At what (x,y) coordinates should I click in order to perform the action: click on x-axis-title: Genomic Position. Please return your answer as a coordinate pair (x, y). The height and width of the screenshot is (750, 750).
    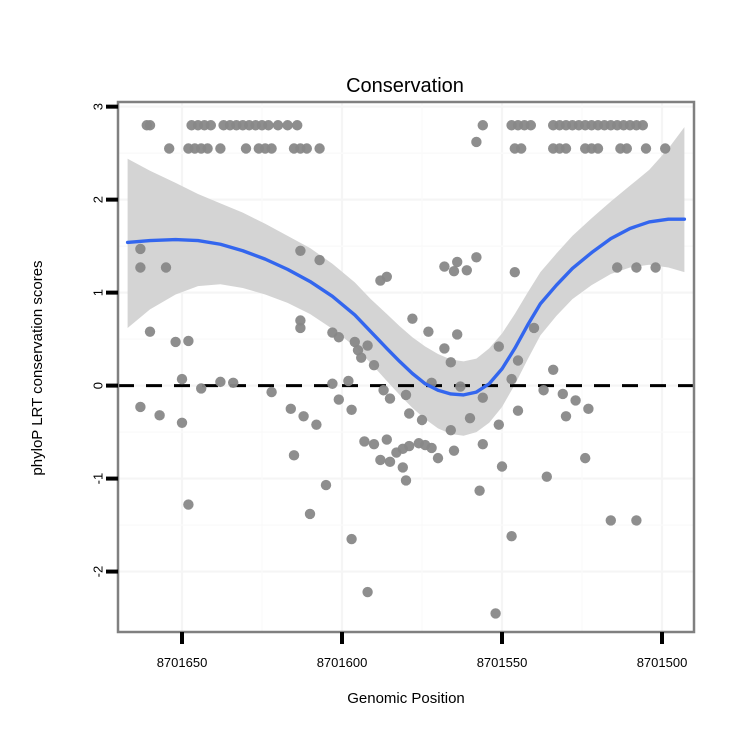
    Looking at the image, I should click on (406, 698).